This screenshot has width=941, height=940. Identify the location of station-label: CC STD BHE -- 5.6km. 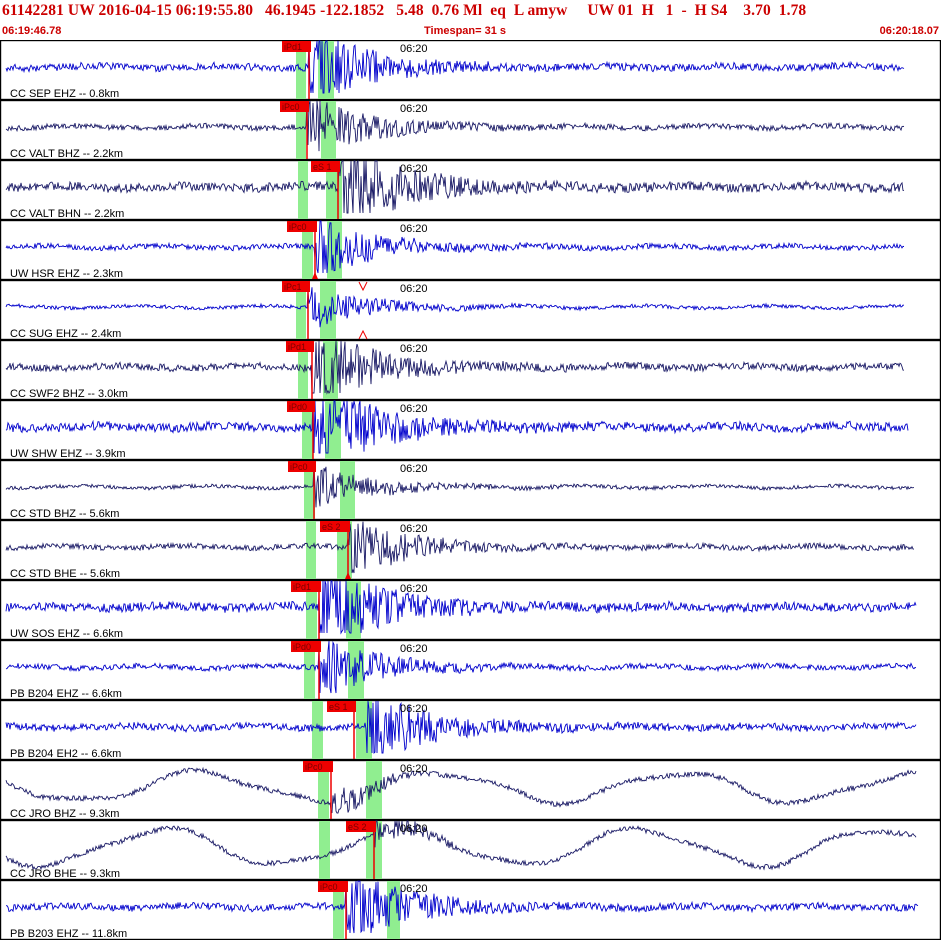
(65, 574).